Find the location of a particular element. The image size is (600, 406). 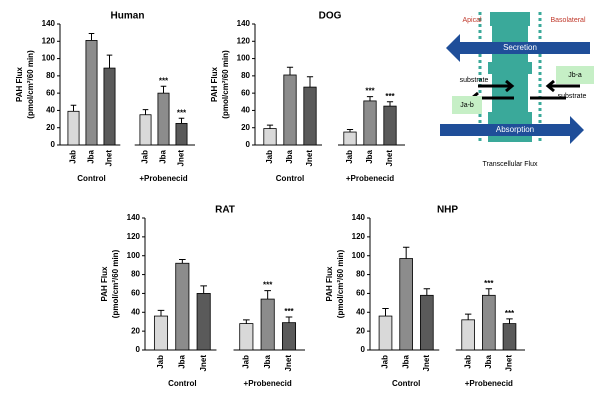

membrane is located at coordinates (510, 77).